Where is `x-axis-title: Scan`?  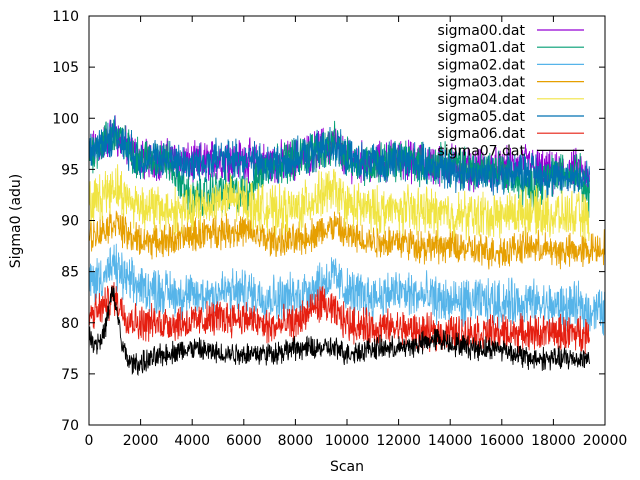
x-axis-title: Scan is located at coordinates (347, 467).